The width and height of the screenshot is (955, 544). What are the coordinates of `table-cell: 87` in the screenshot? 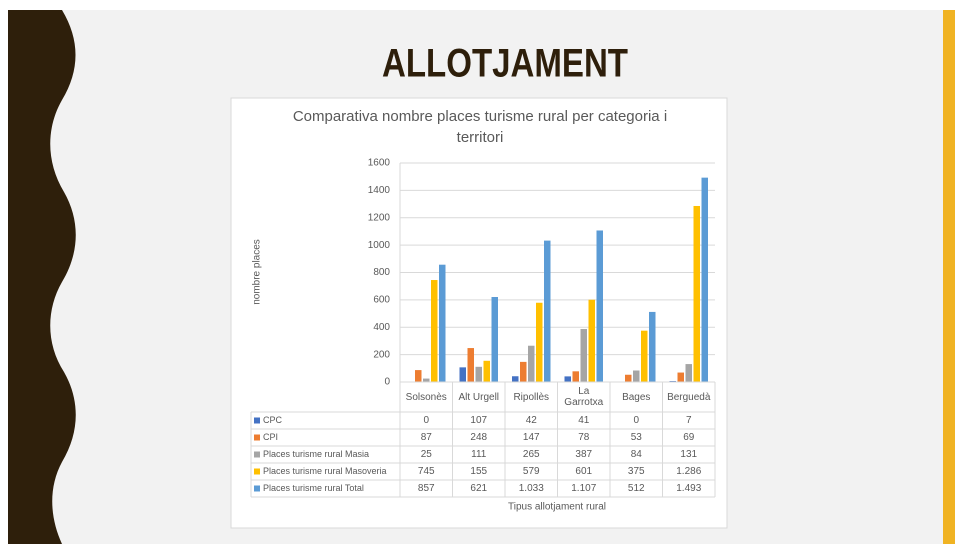 It's located at (427, 437).